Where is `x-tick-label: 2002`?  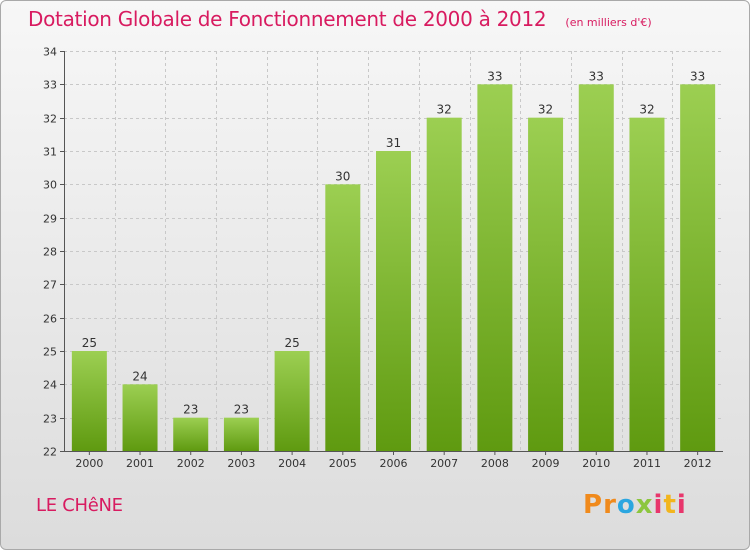
x-tick-label: 2002 is located at coordinates (191, 463).